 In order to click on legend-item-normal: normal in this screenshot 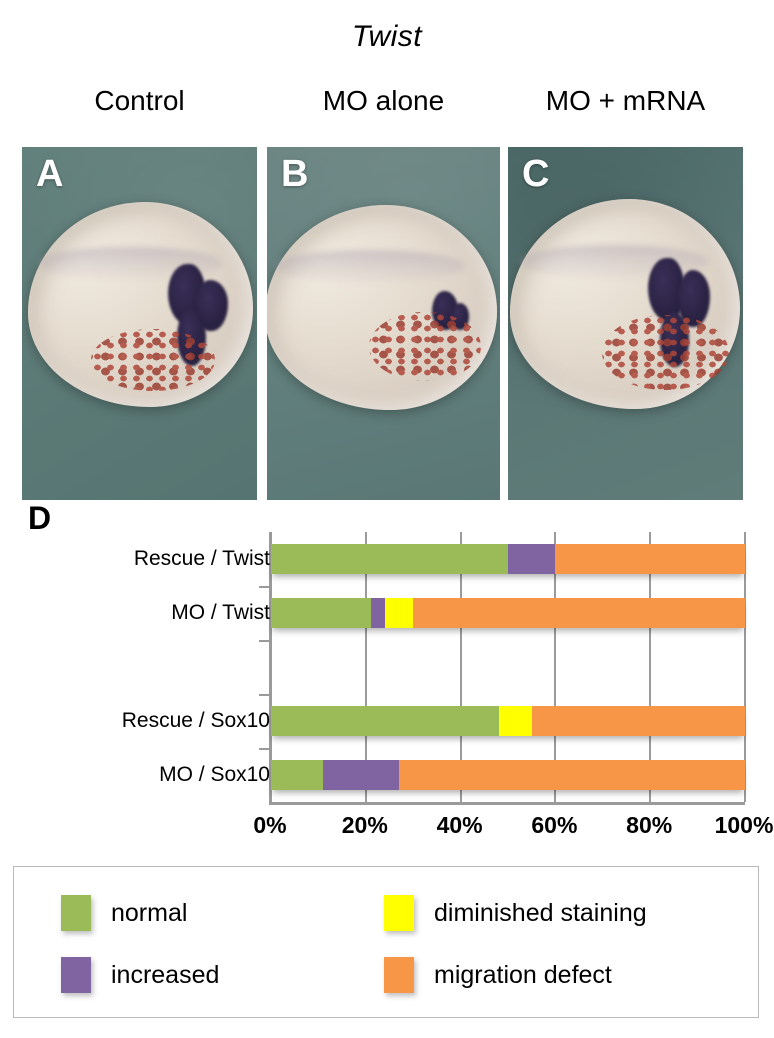, I will do `click(124, 913)`.